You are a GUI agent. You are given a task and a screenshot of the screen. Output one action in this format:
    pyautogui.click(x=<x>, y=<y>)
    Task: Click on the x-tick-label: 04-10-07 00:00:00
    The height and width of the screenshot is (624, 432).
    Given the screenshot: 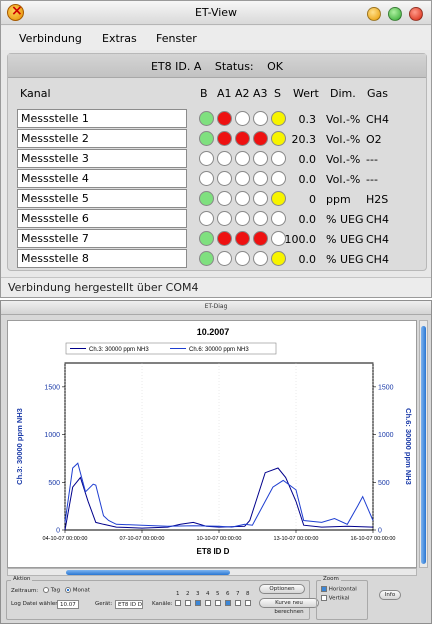 What is the action you would take?
    pyautogui.click(x=65, y=539)
    